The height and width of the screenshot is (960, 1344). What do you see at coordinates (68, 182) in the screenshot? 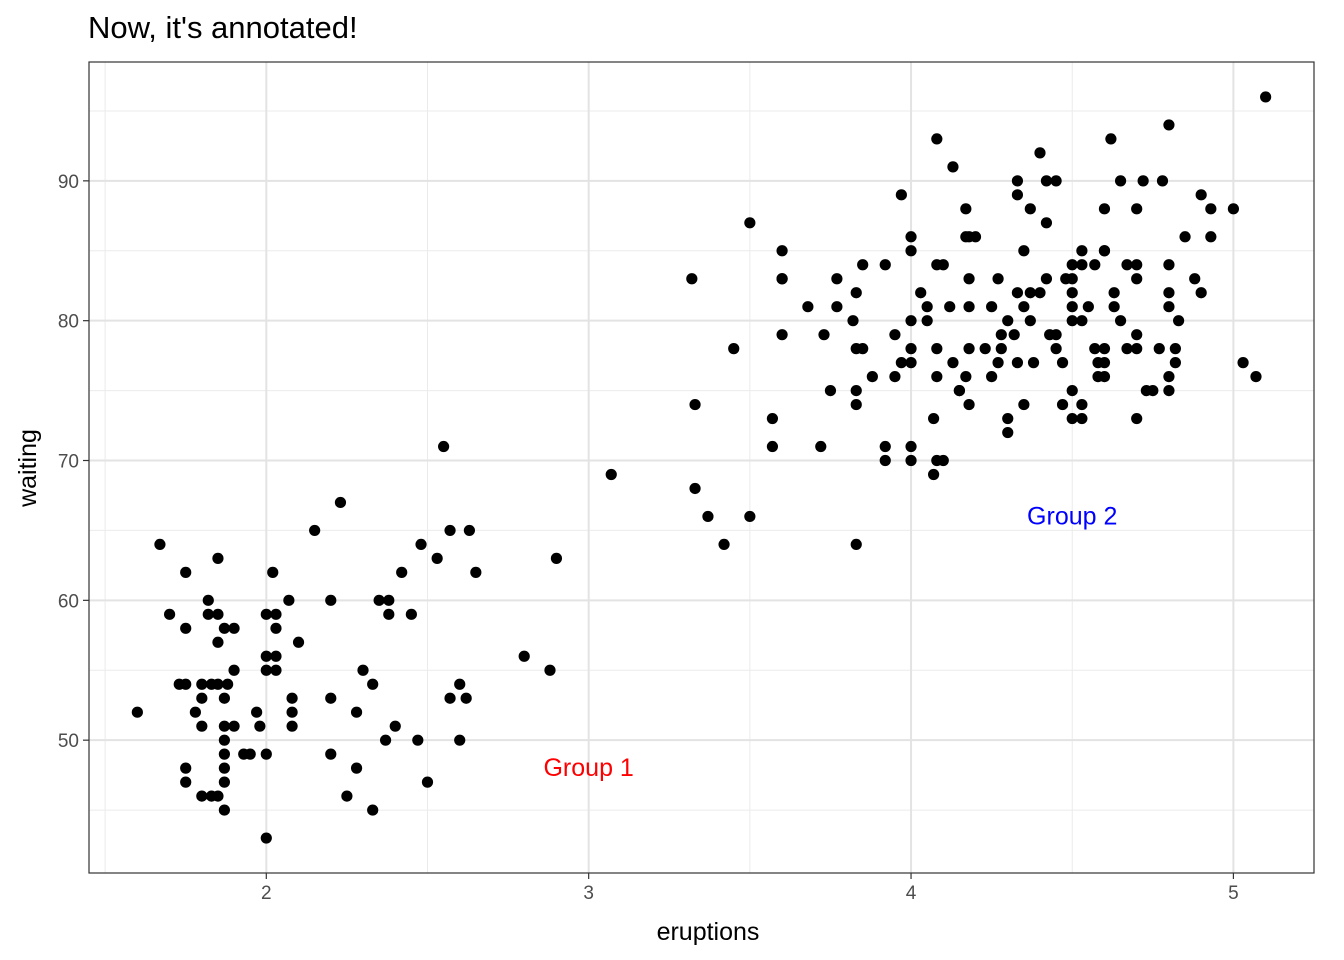
I see `y-tick-label: 90` at bounding box center [68, 182].